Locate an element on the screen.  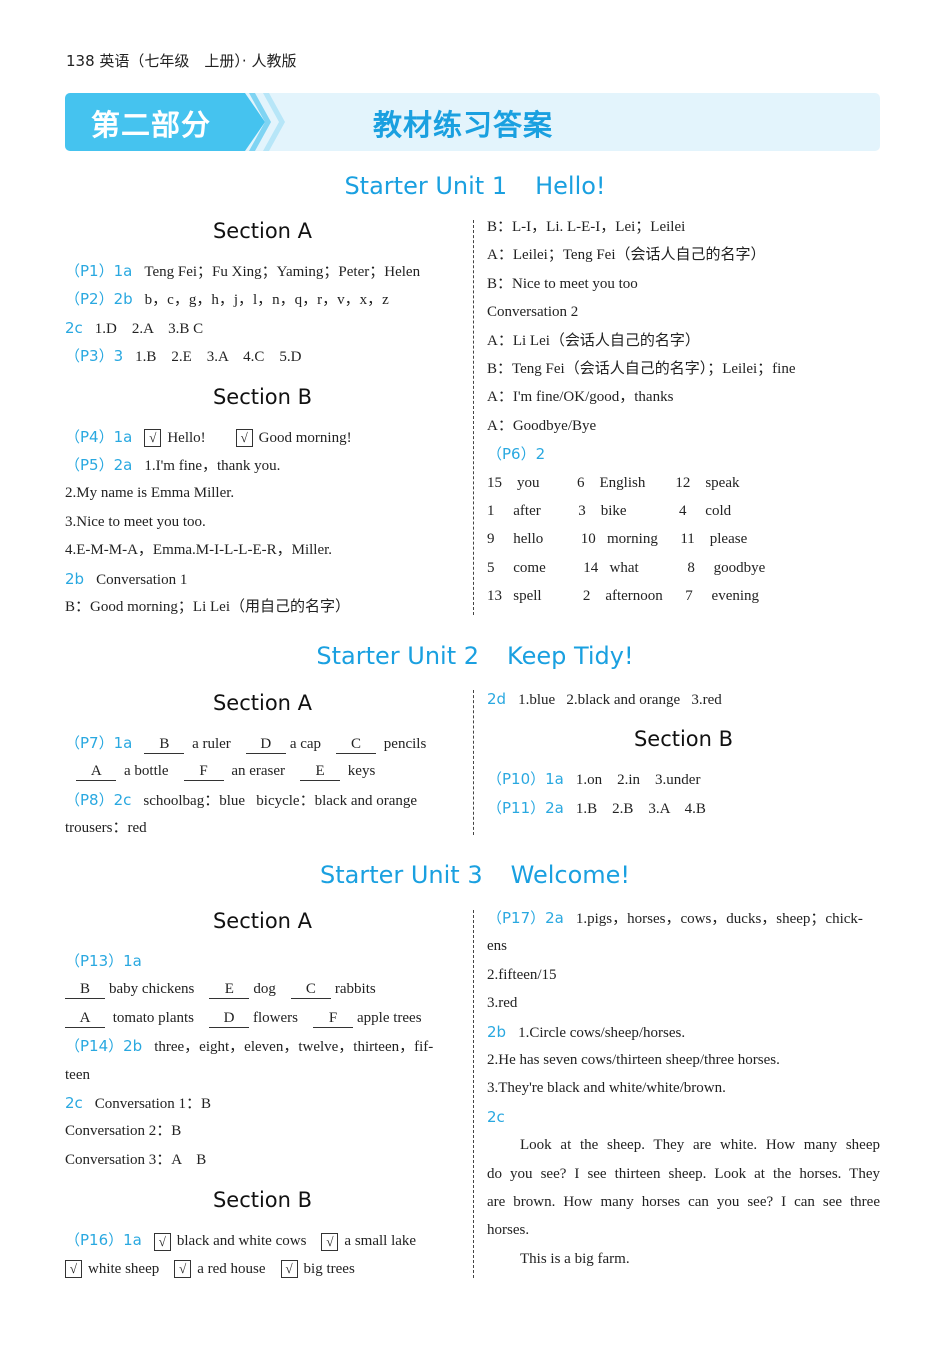
answer-text: pencils is located at coordinates (403, 744).